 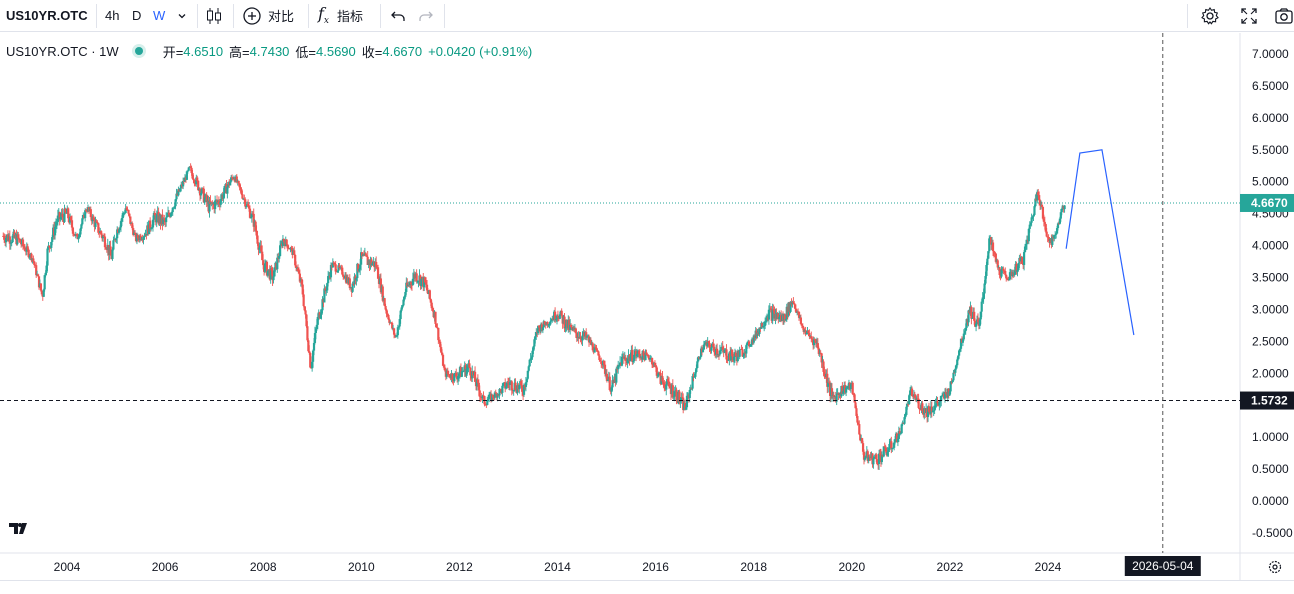 I want to click on x-tick-label: 2020, so click(x=851, y=567).